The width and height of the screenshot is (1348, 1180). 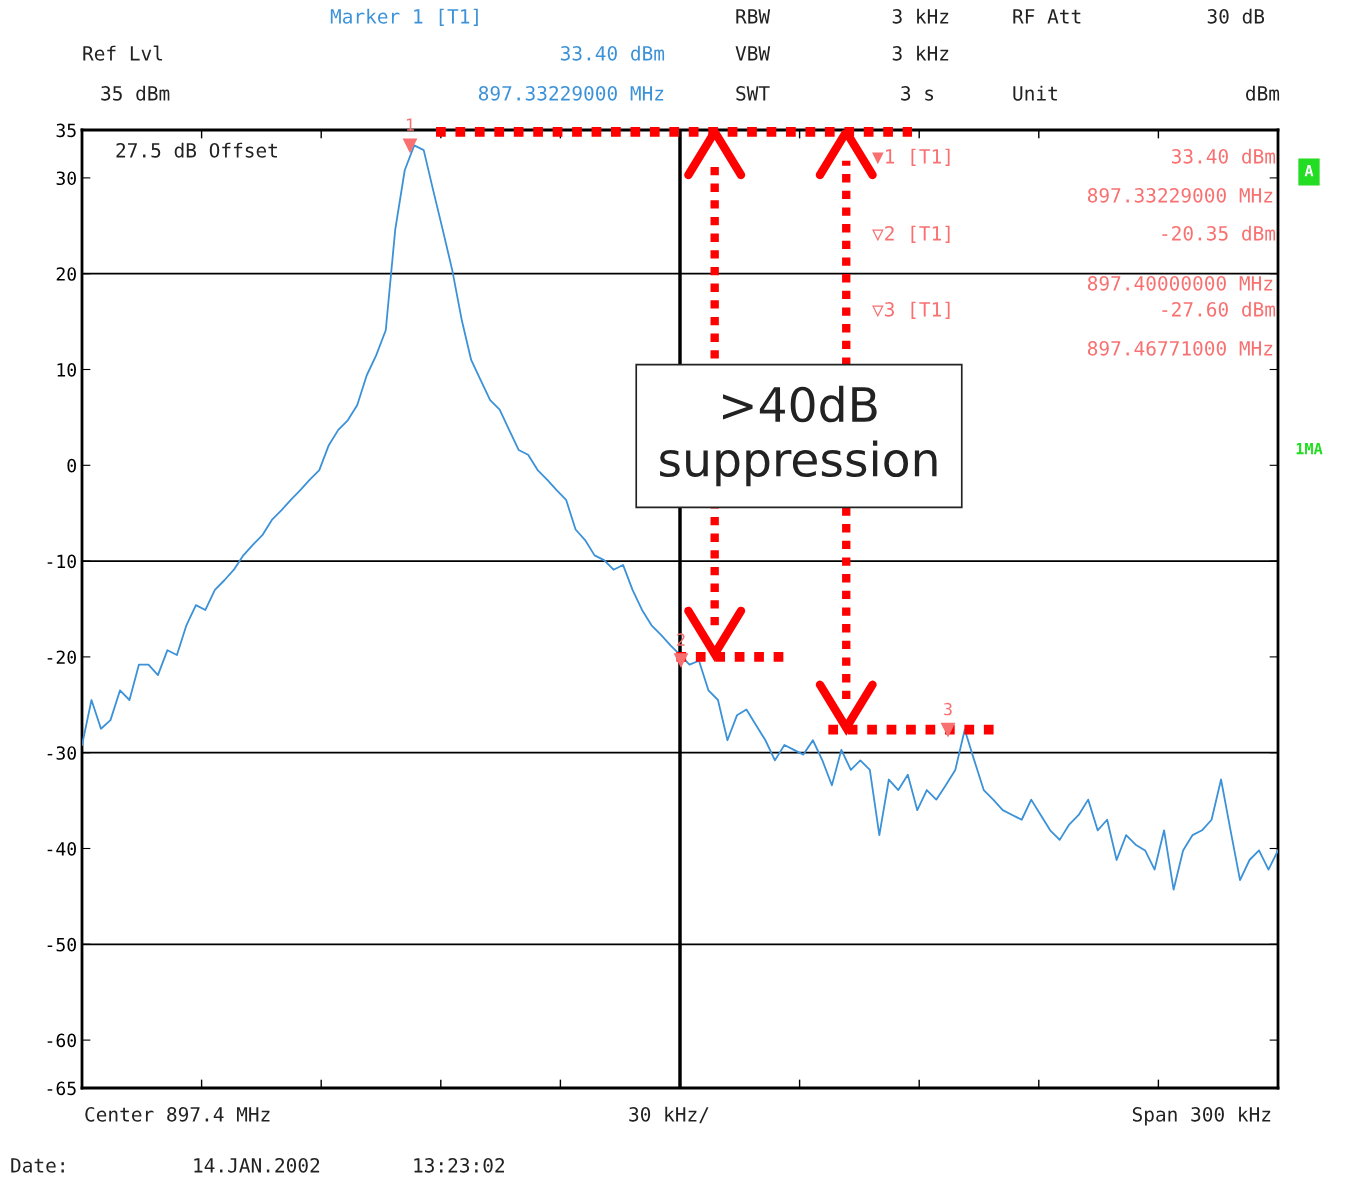 I want to click on annotation: ▽2 [T1], so click(x=911, y=234).